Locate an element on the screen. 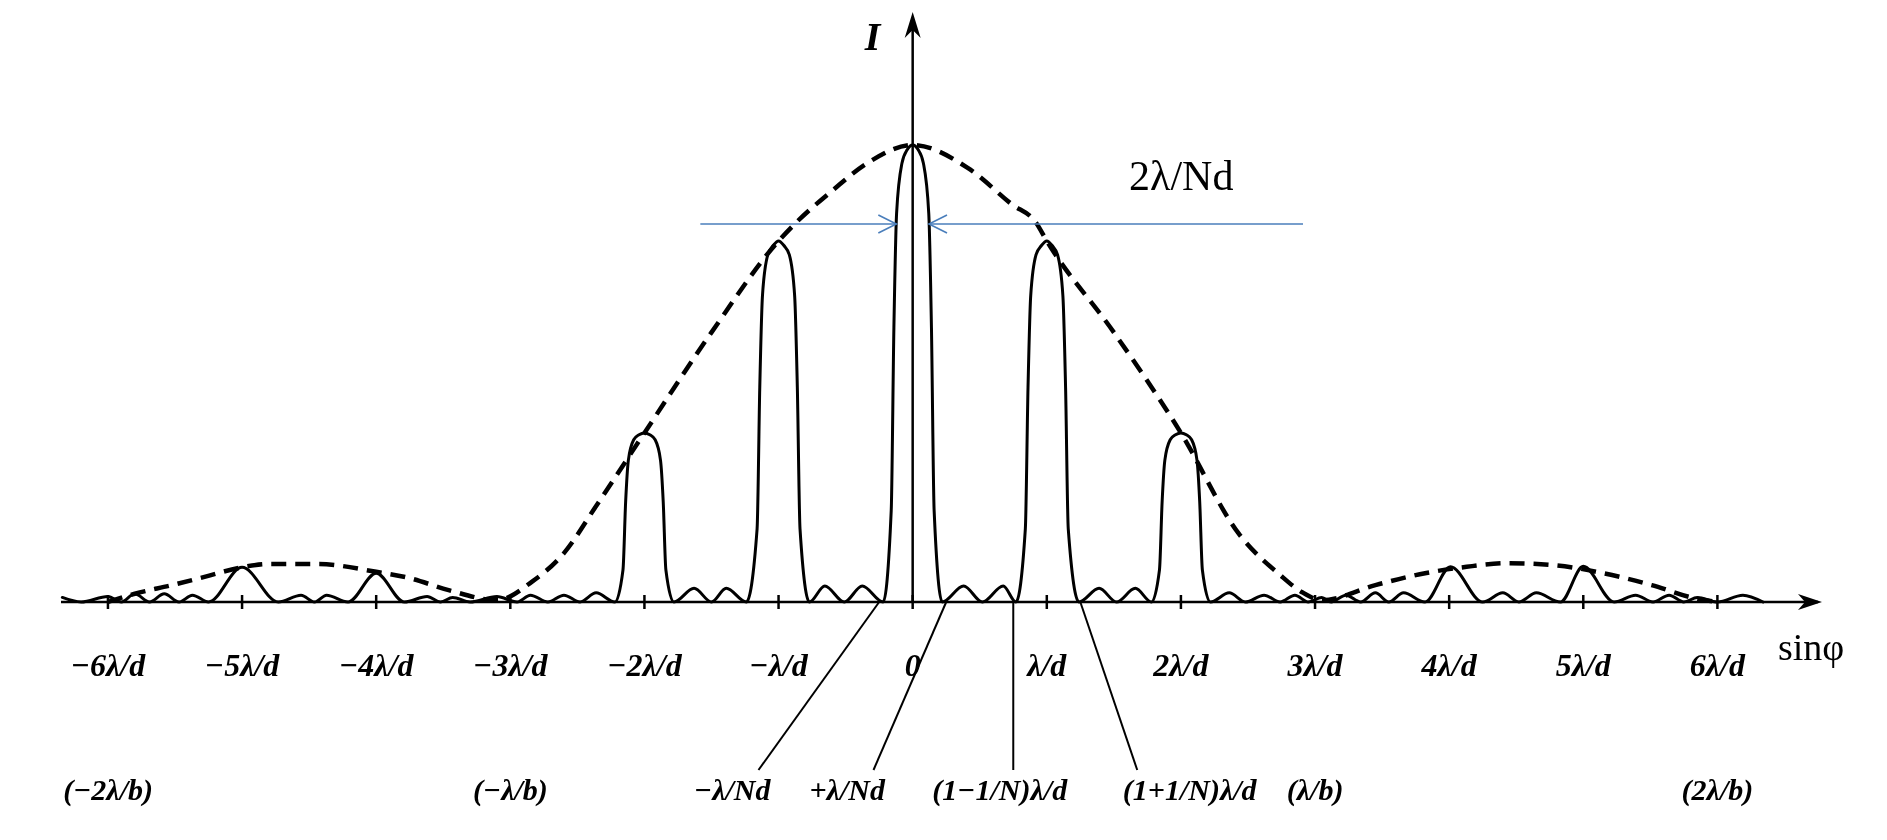 Image resolution: width=1887 pixels, height=840 pixels. annotation: (1−1/N)λ/d is located at coordinates (1000, 790).